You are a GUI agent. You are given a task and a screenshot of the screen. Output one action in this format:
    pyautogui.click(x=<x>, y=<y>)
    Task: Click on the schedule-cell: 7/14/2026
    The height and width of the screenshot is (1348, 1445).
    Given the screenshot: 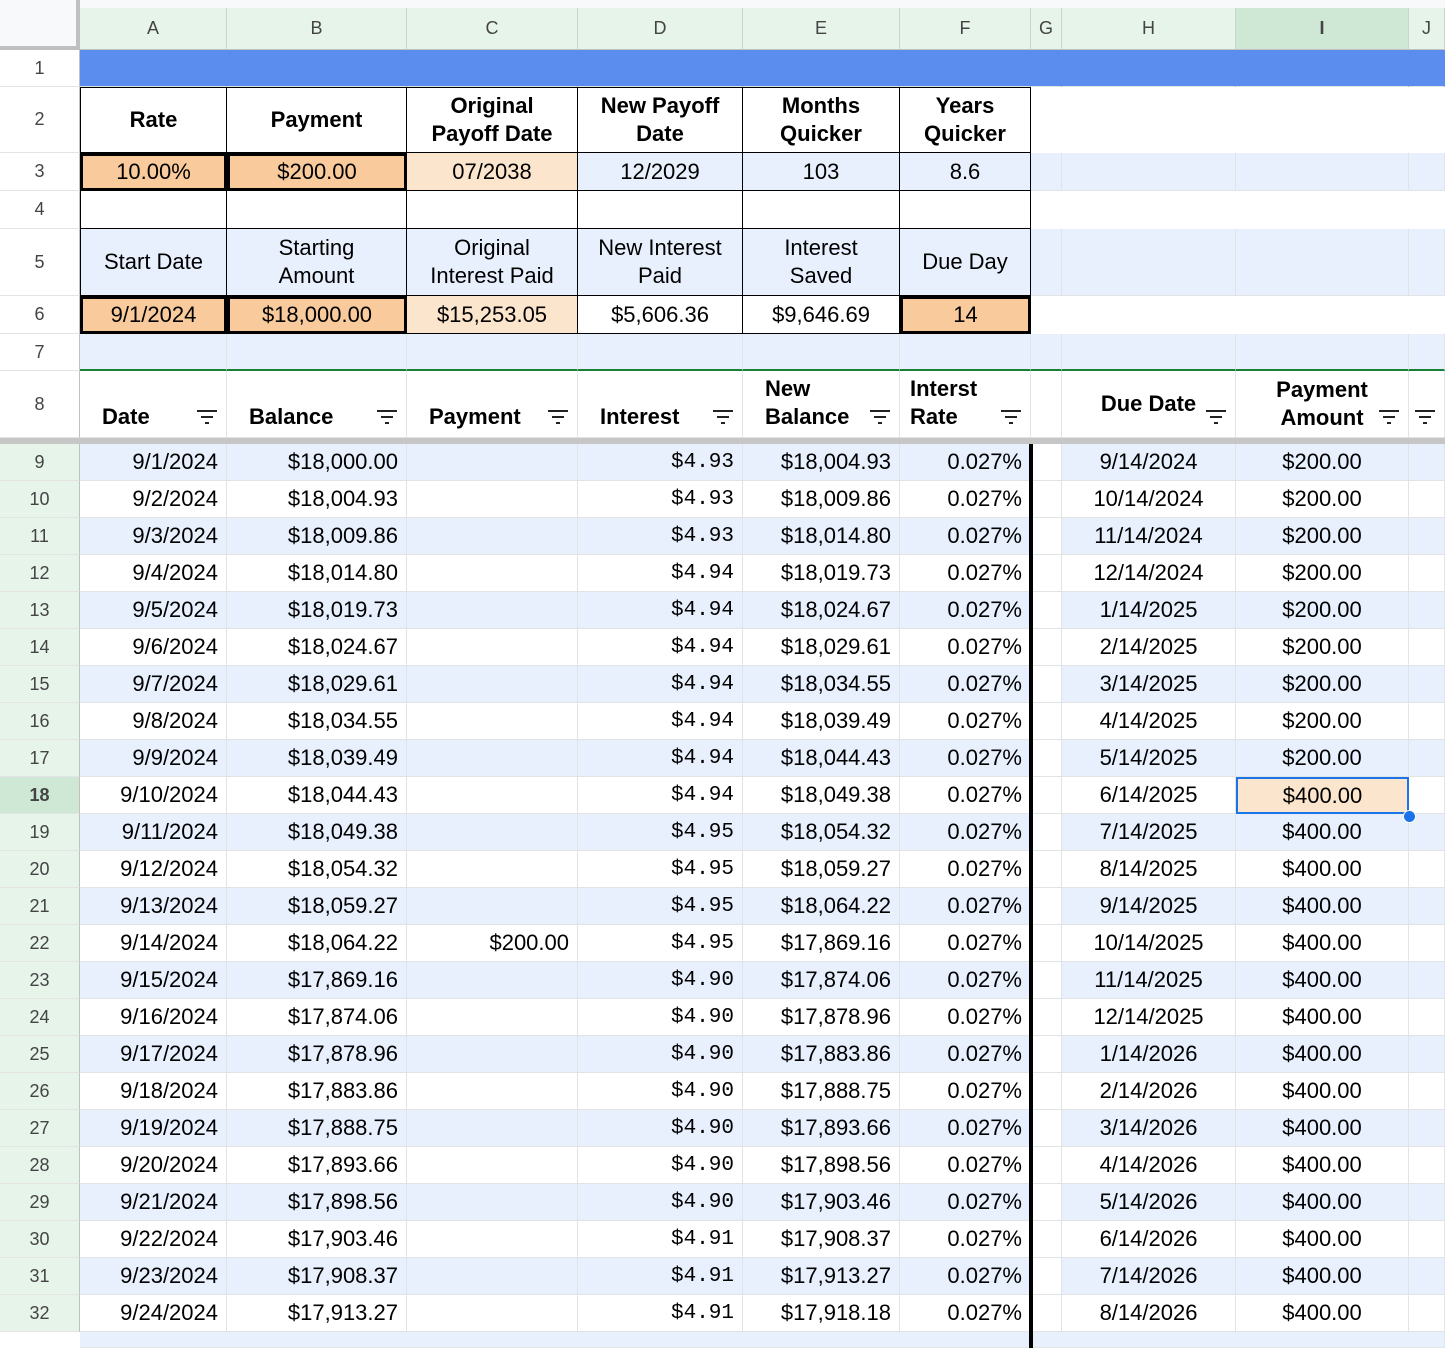 What is the action you would take?
    pyautogui.click(x=1149, y=1276)
    